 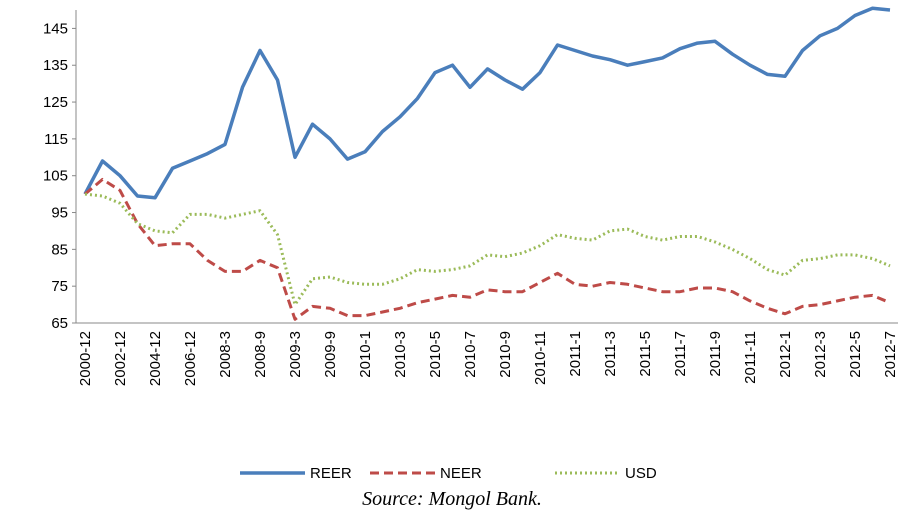 I want to click on x-tick-label: 2008-9, so click(x=260, y=354).